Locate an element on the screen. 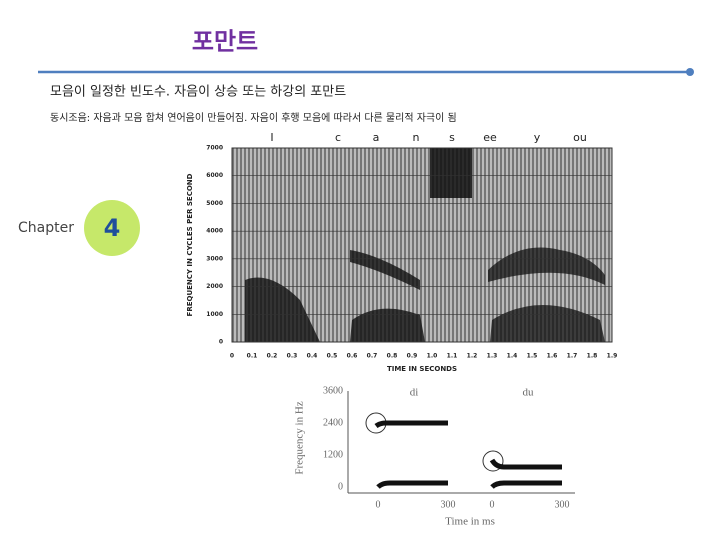 Image resolution: width=720 pixels, height=540 pixels. spectrogram-y-label: FREQUENCY IN CYCLES PER SECOND is located at coordinates (190, 244).